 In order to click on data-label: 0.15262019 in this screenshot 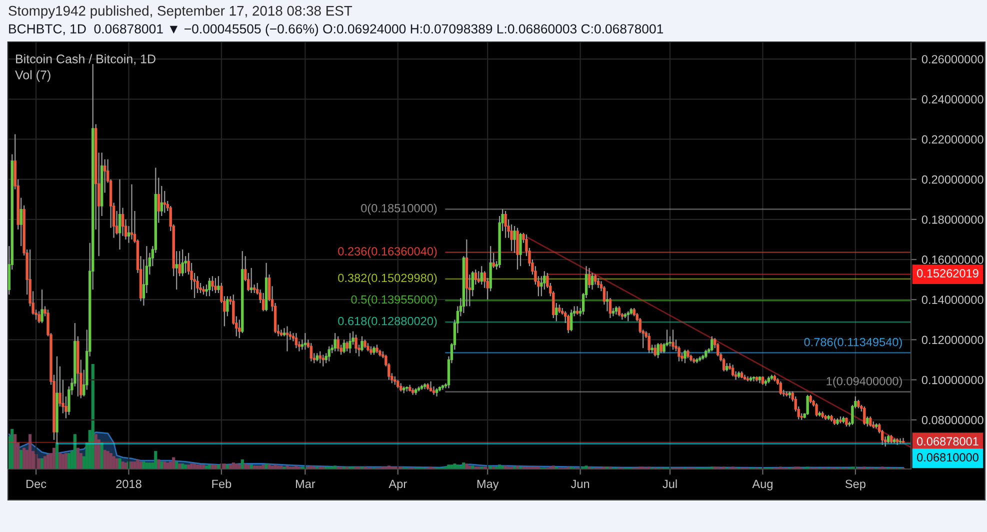, I will do `click(947, 273)`.